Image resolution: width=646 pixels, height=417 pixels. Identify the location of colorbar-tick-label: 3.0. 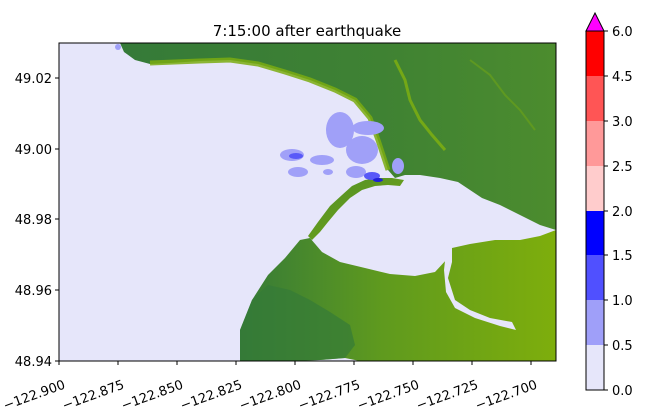
(622, 122).